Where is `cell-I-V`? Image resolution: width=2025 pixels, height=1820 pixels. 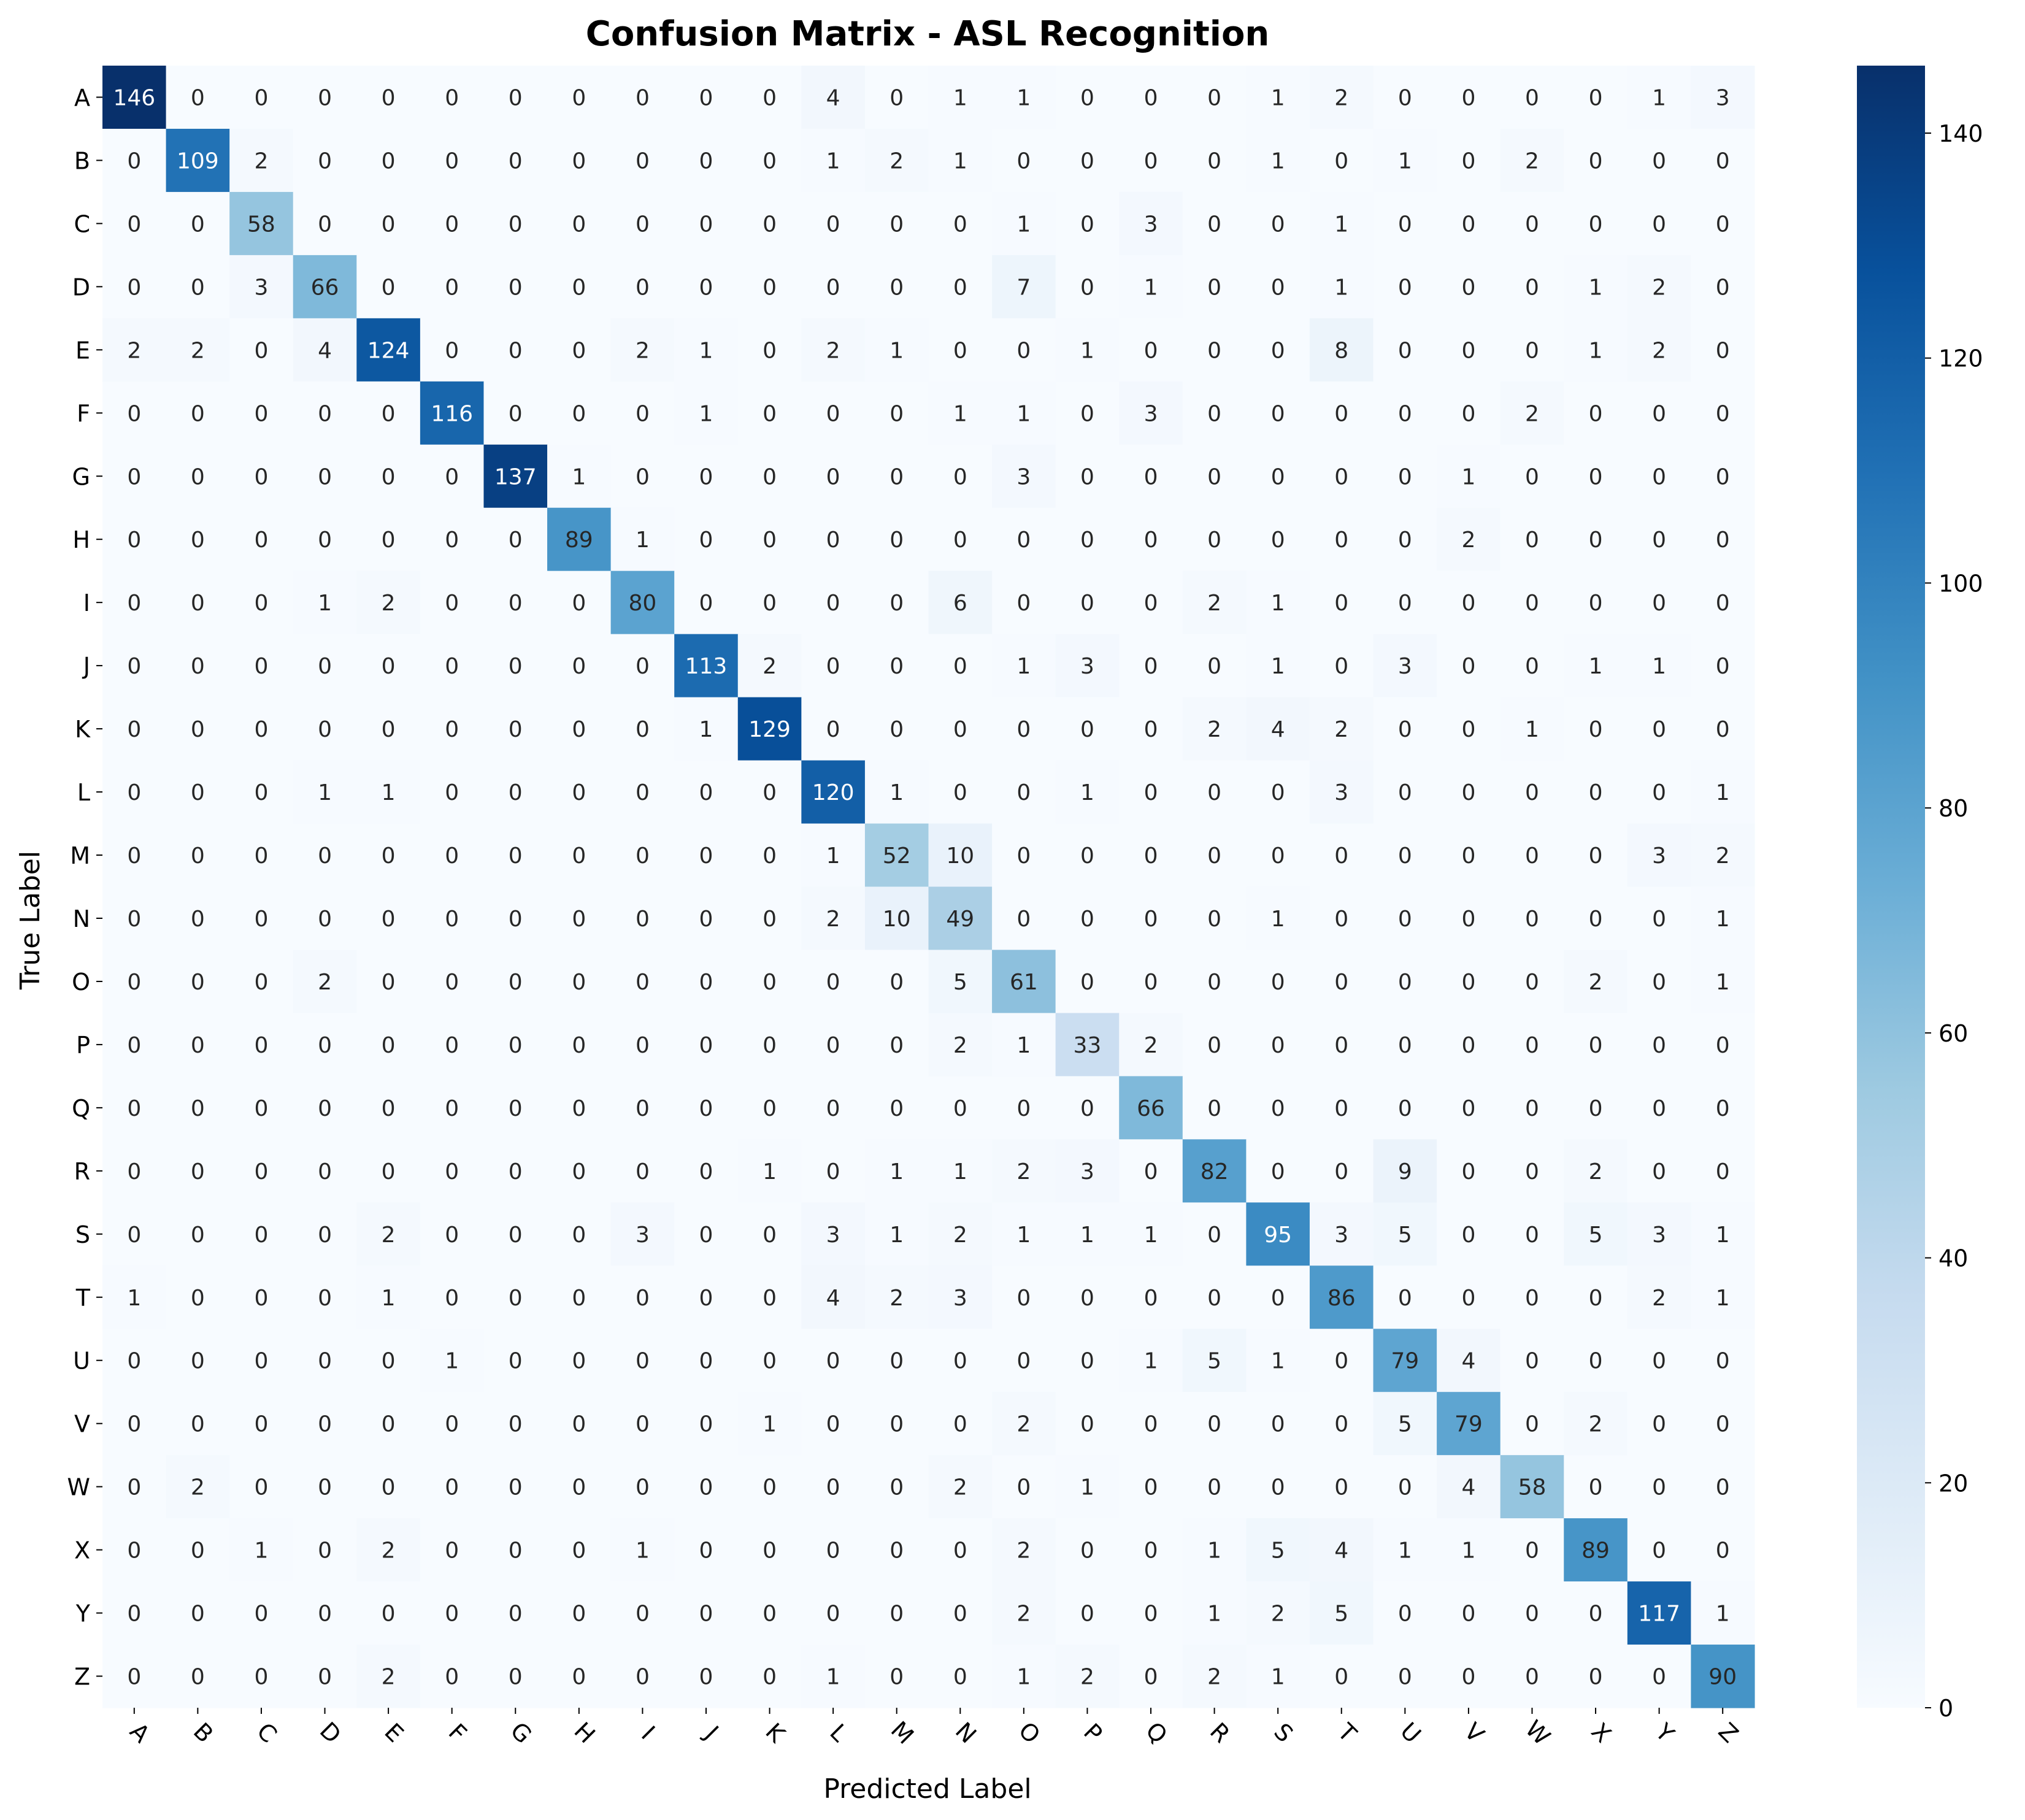
cell-I-V is located at coordinates (1469, 602).